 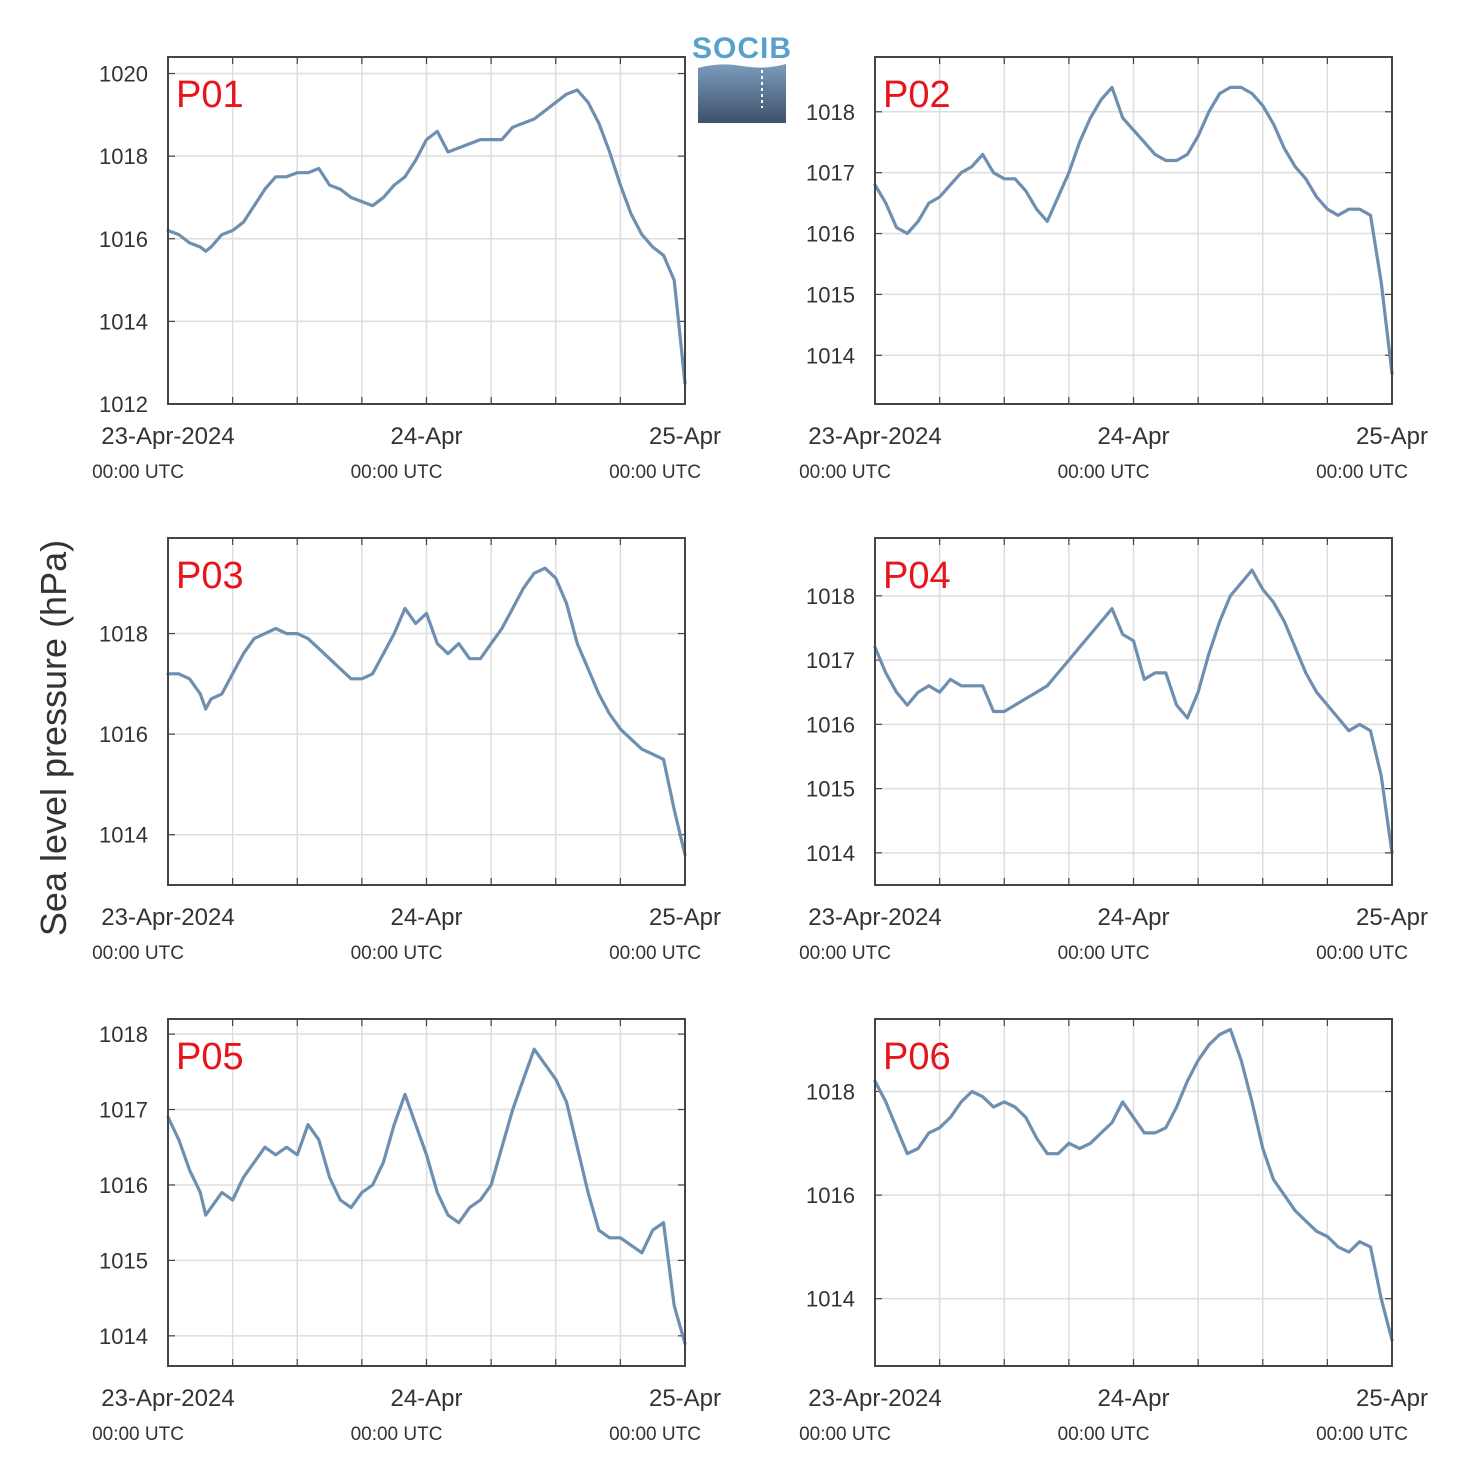 What do you see at coordinates (123, 74) in the screenshot?
I see `y-tick-label: 1020` at bounding box center [123, 74].